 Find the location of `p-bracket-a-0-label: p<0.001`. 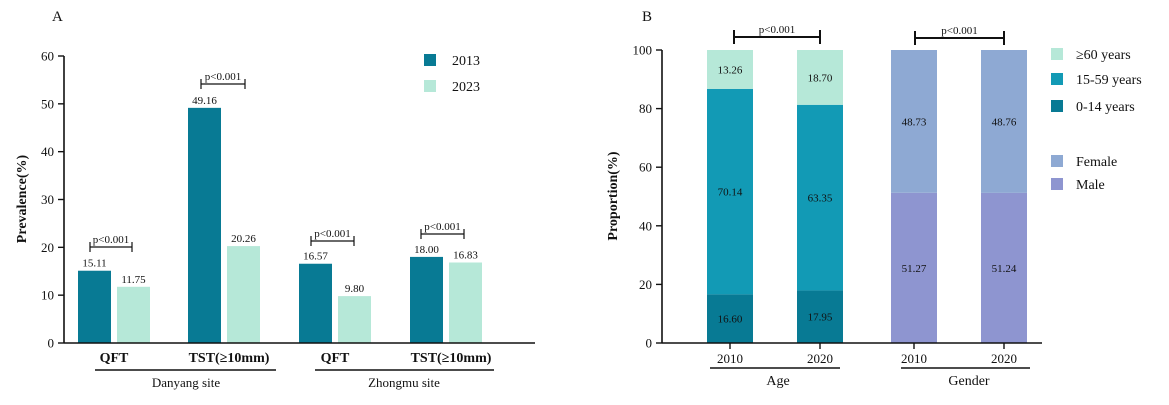

p-bracket-a-0-label: p<0.001 is located at coordinates (111, 240).